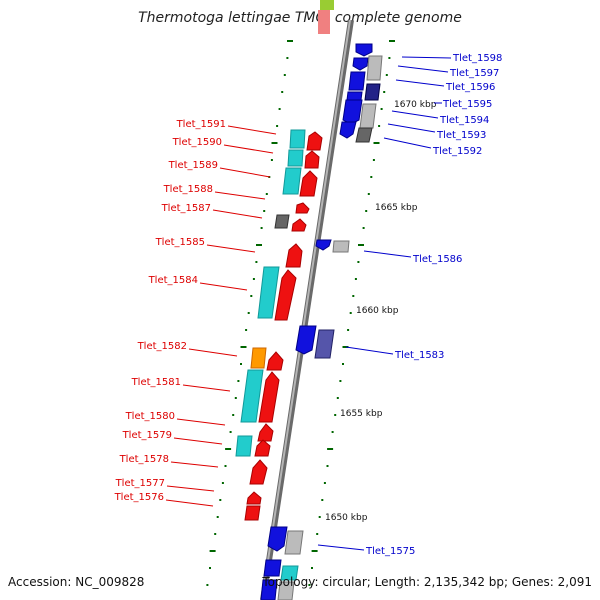 The width and height of the screenshot is (600, 600). What do you see at coordinates (144, 459) in the screenshot?
I see `gene-label: Tlet_1578` at bounding box center [144, 459].